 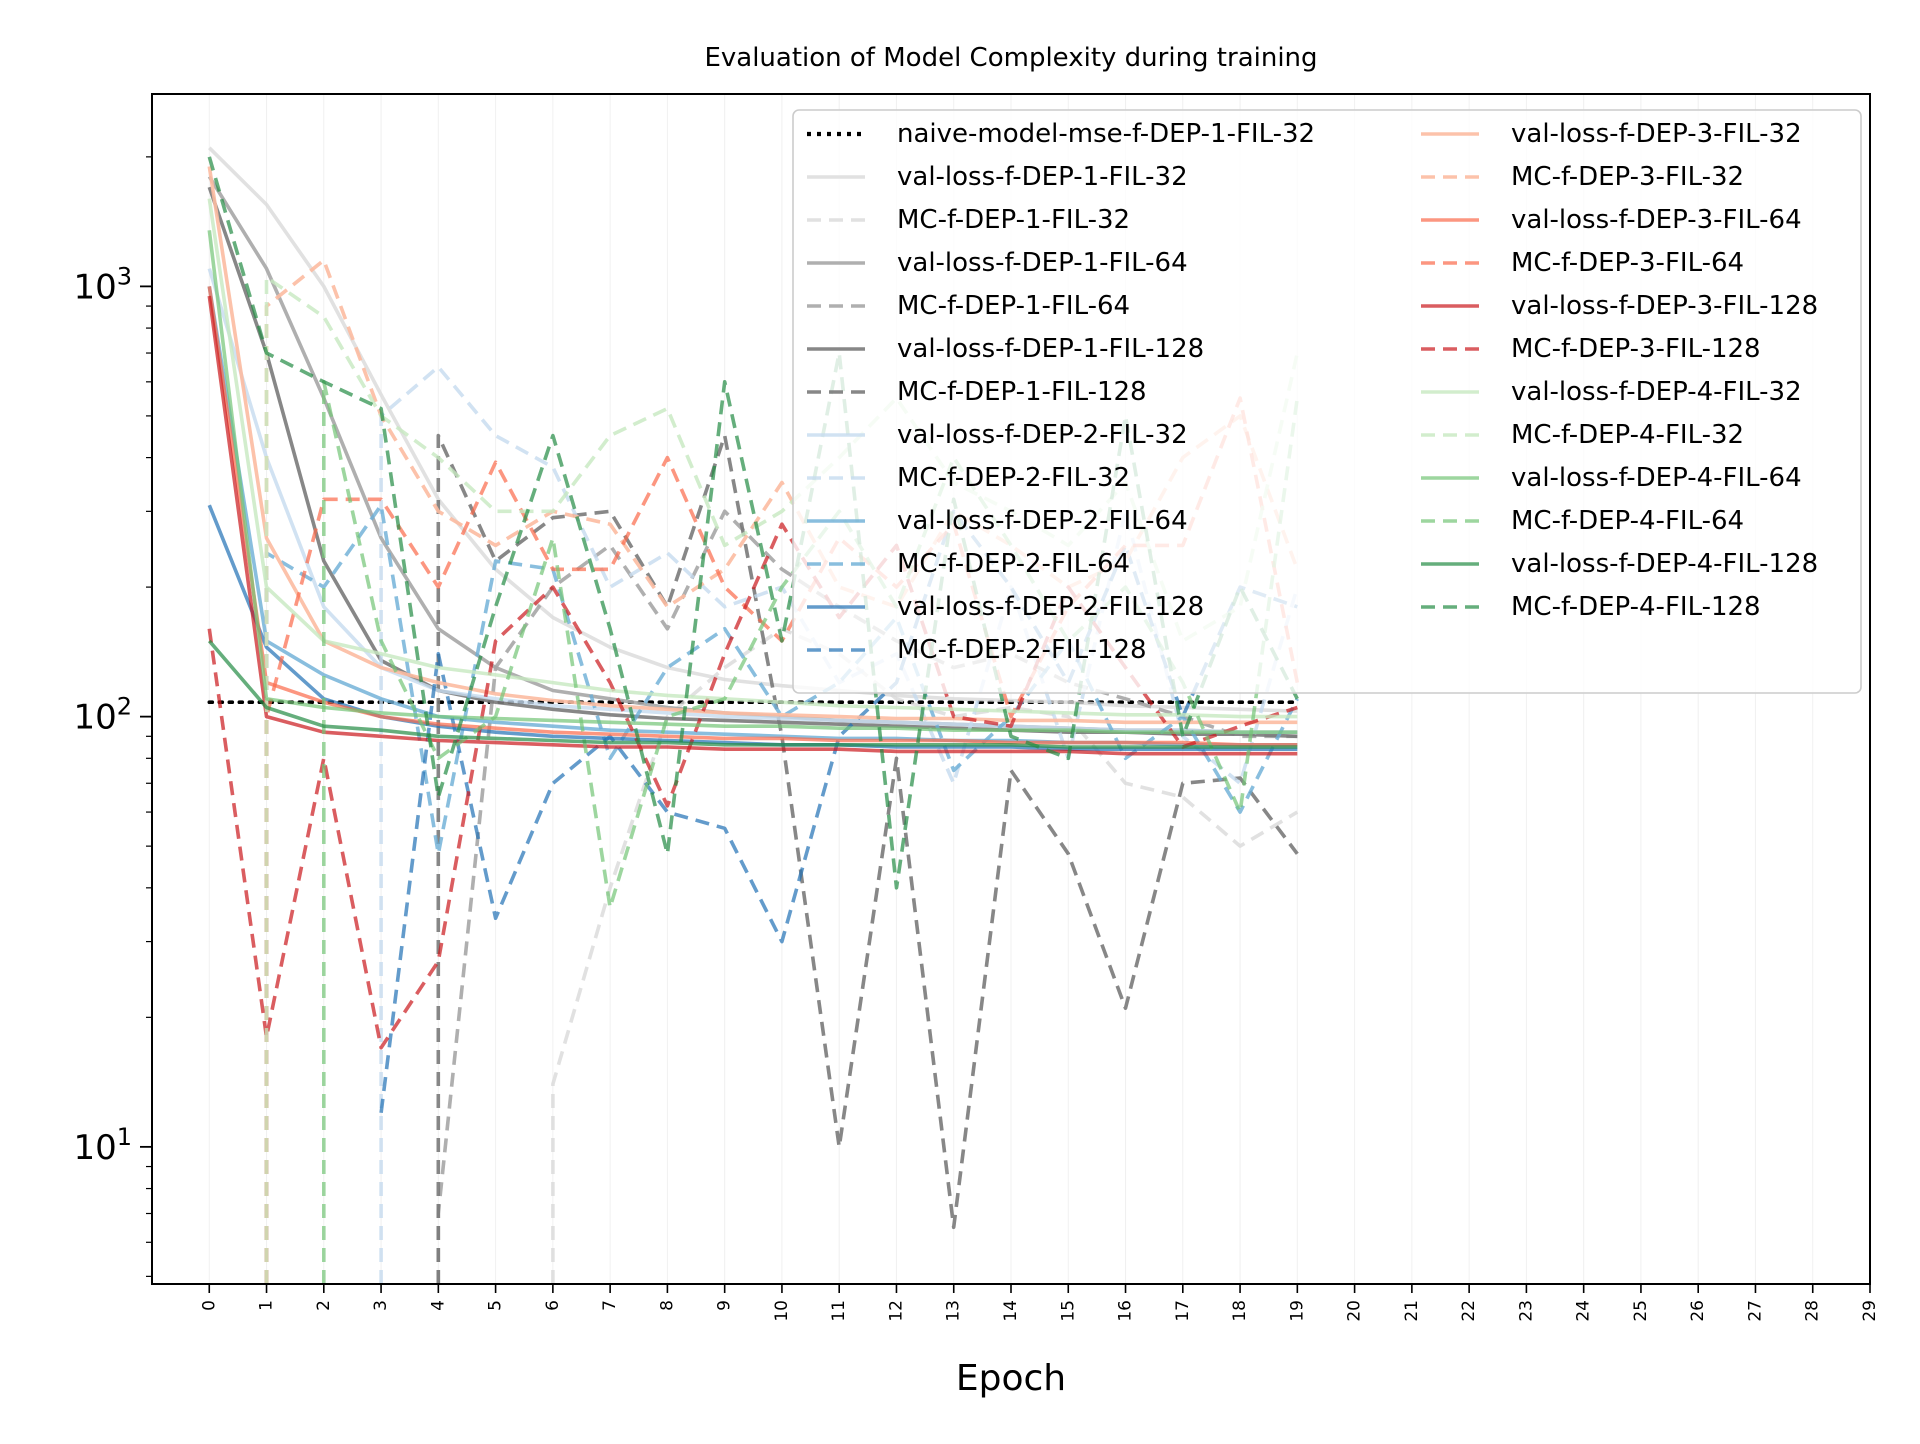 What do you see at coordinates (1584, 1311) in the screenshot?
I see `x-tick-label: 24` at bounding box center [1584, 1311].